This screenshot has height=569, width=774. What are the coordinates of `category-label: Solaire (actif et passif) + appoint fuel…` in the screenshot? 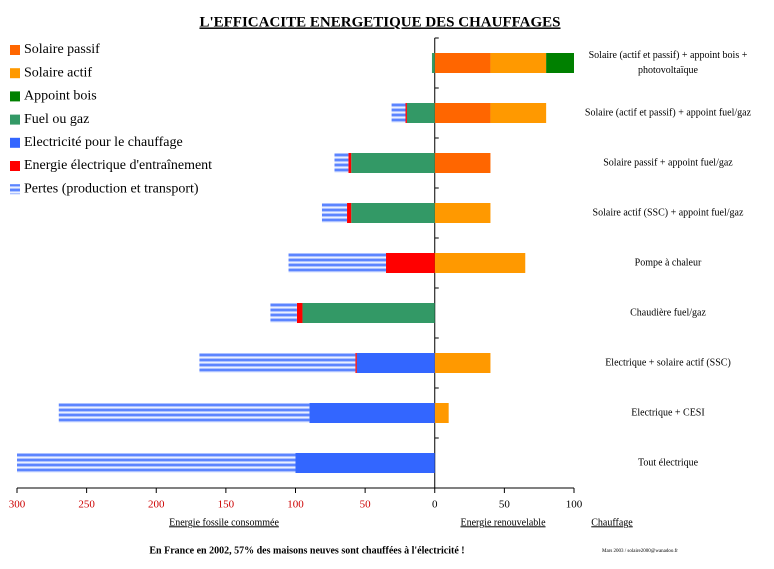 It's located at (668, 113).